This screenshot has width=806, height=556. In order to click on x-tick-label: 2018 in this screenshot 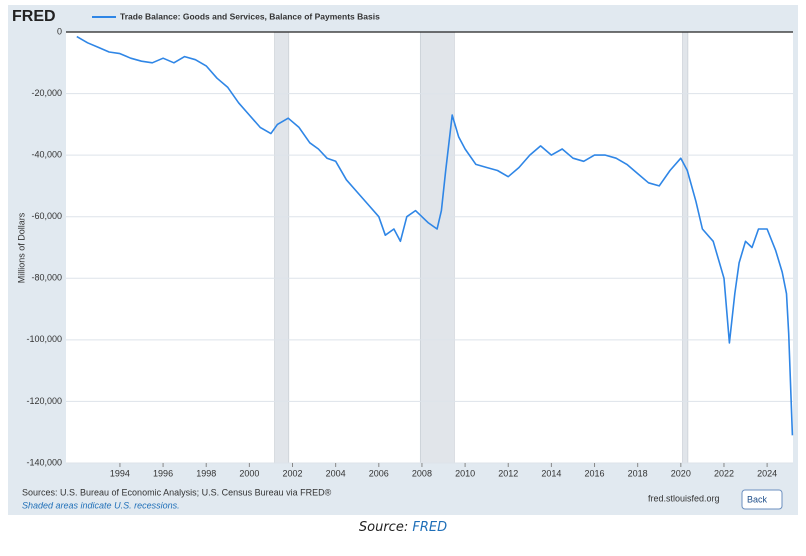, I will do `click(638, 473)`.